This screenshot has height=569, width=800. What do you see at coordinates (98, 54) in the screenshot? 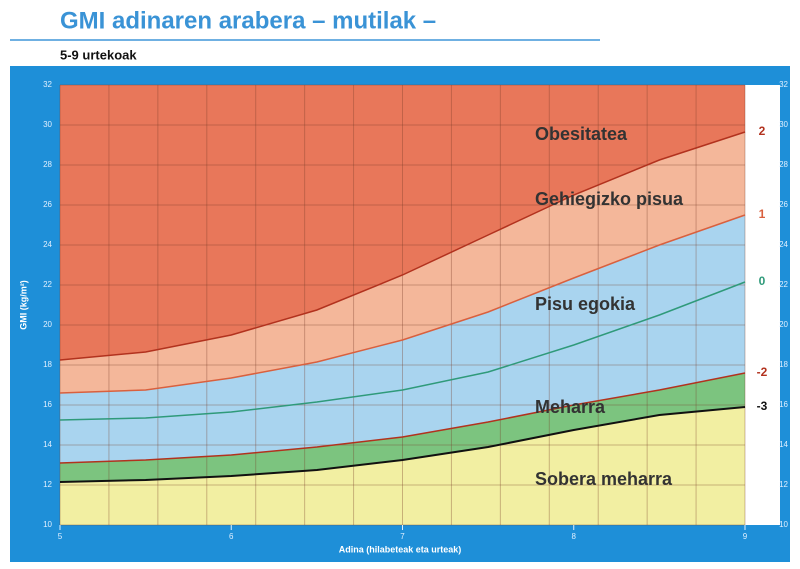
I see `chart-subtitle: 5-9 urtekoak` at bounding box center [98, 54].